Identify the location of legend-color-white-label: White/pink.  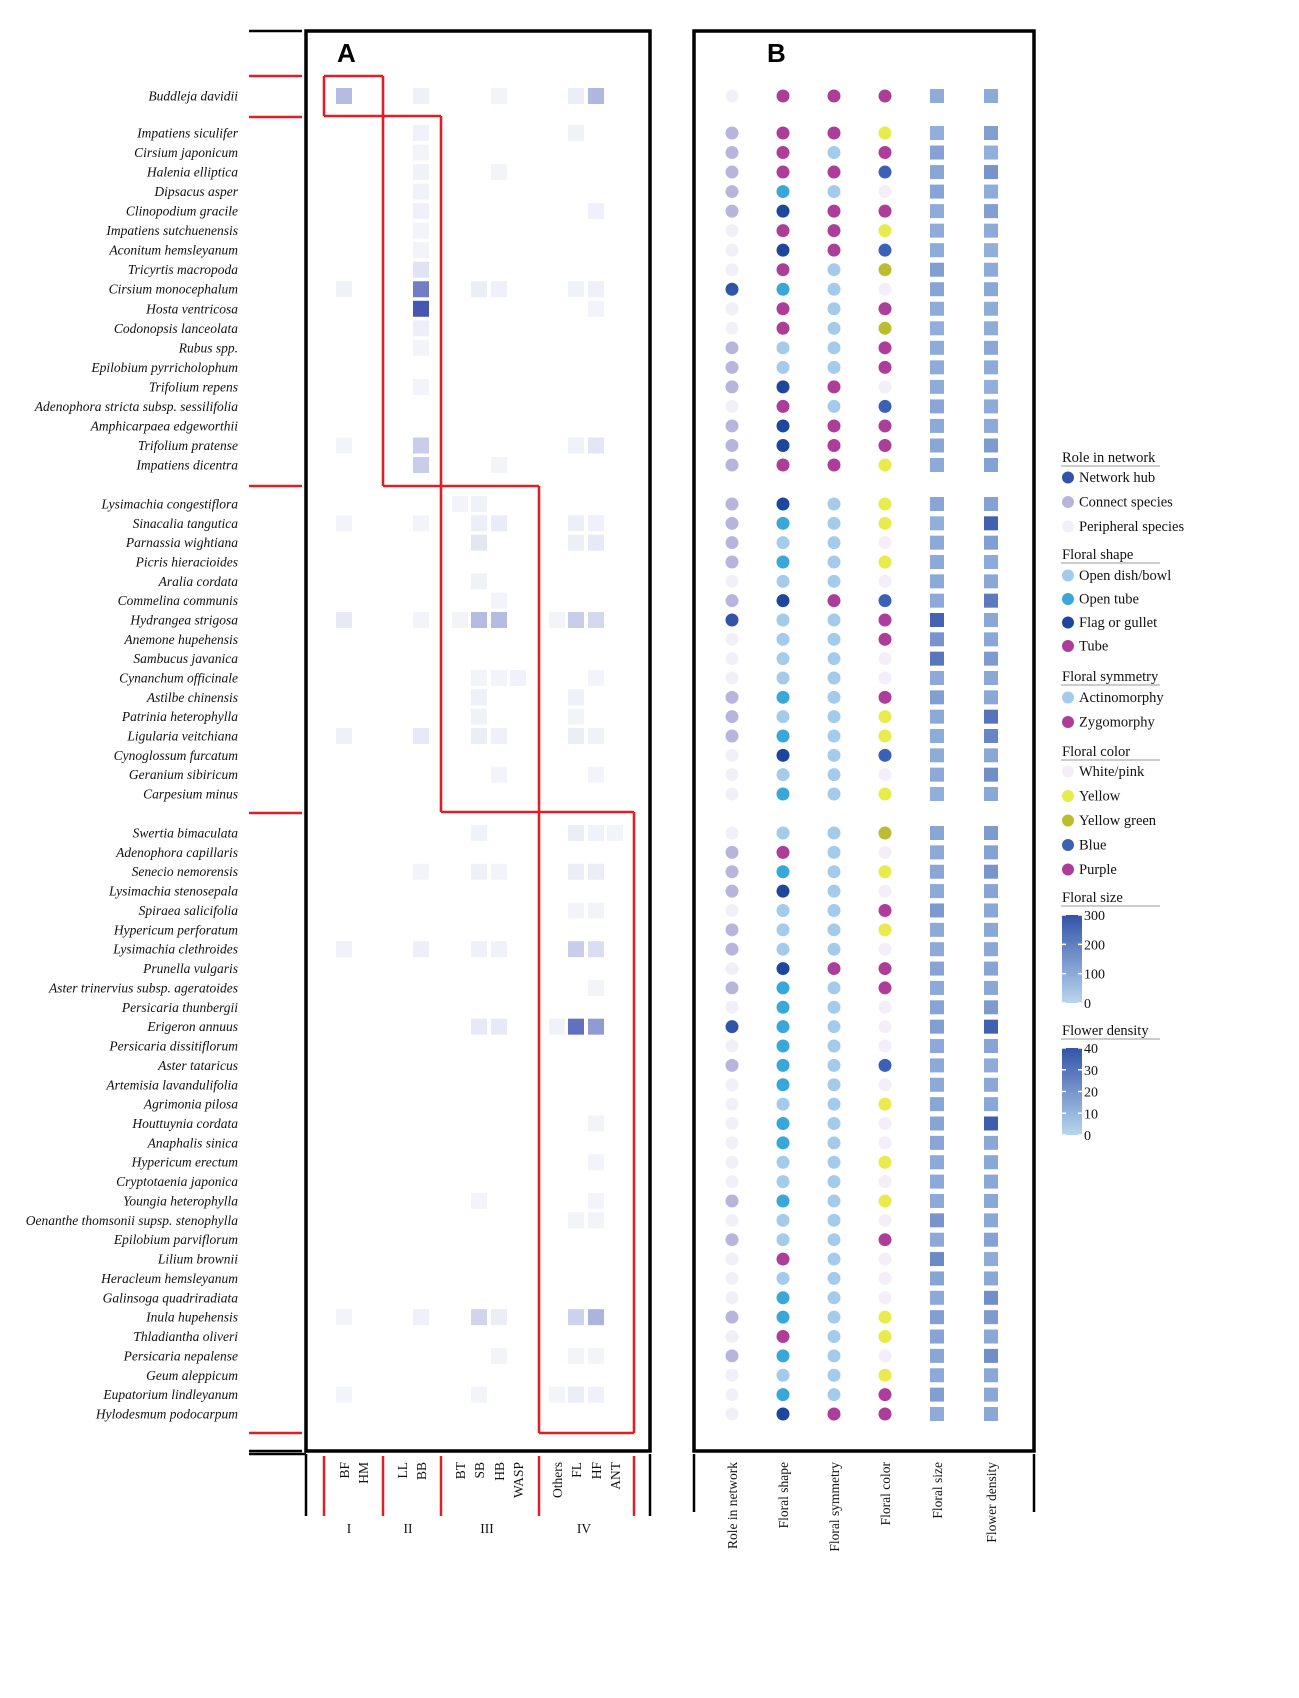
(1112, 772).